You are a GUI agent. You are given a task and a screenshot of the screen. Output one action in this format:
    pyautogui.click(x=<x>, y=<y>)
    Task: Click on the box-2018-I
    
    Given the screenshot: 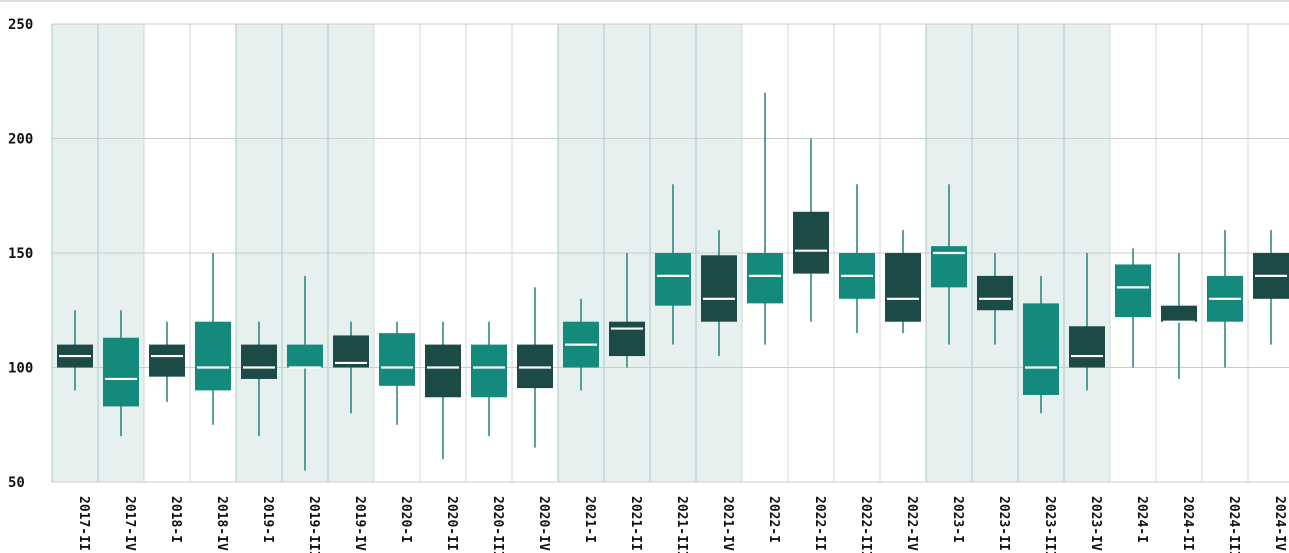 What is the action you would take?
    pyautogui.click(x=167, y=361)
    